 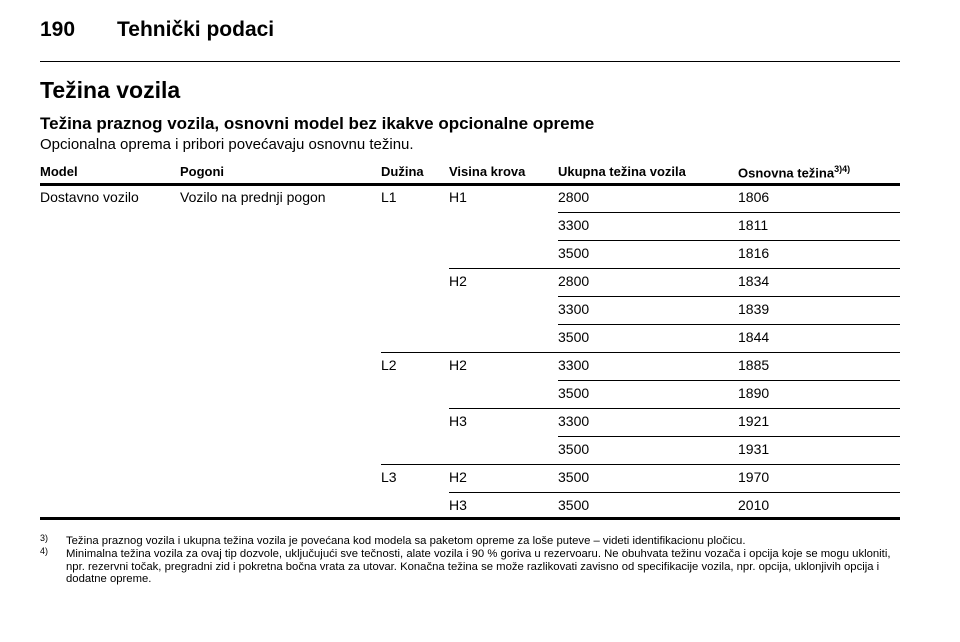 What do you see at coordinates (89, 197) in the screenshot?
I see `table-cell: Dostavno vozilo` at bounding box center [89, 197].